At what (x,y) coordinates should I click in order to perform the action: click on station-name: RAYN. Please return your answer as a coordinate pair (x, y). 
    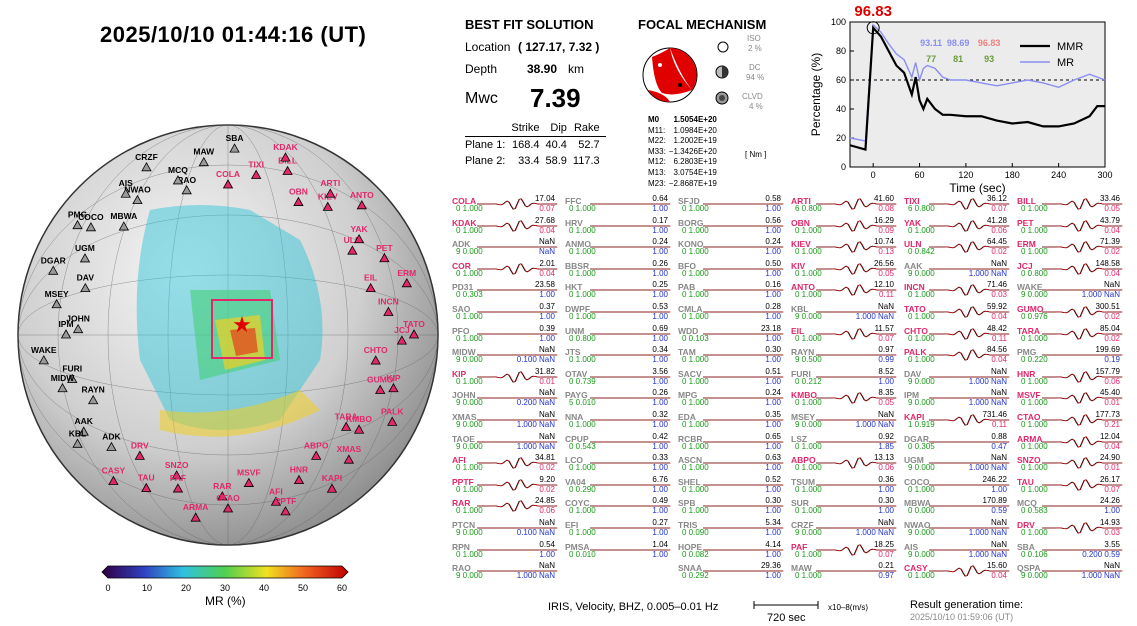
    Looking at the image, I should click on (803, 352).